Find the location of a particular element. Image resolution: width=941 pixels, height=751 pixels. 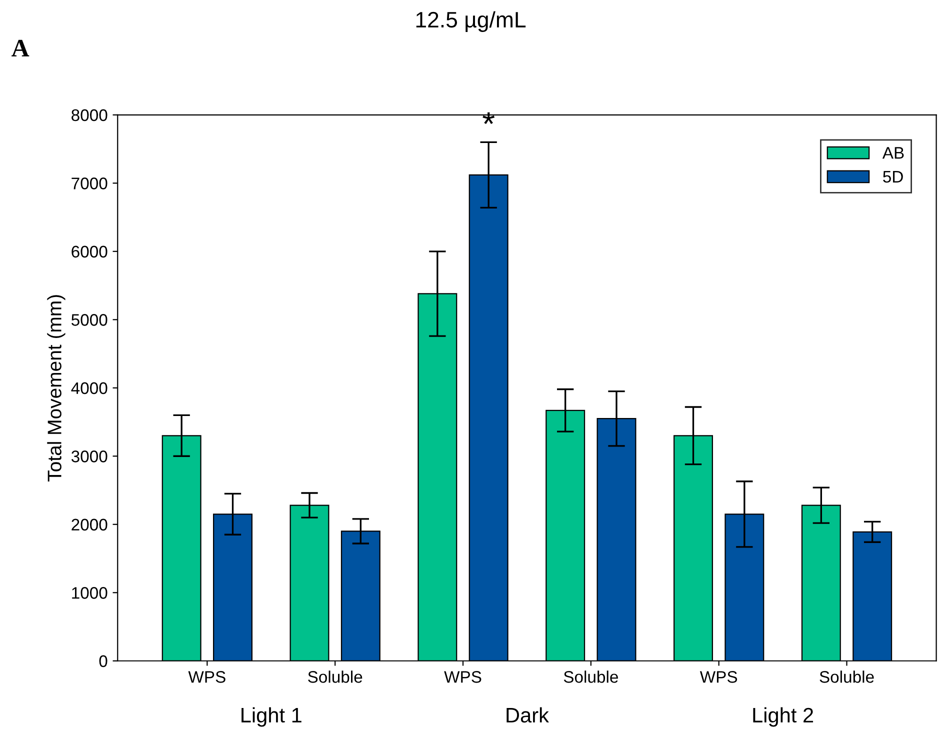

y-tick-label: 2000 is located at coordinates (90, 524).